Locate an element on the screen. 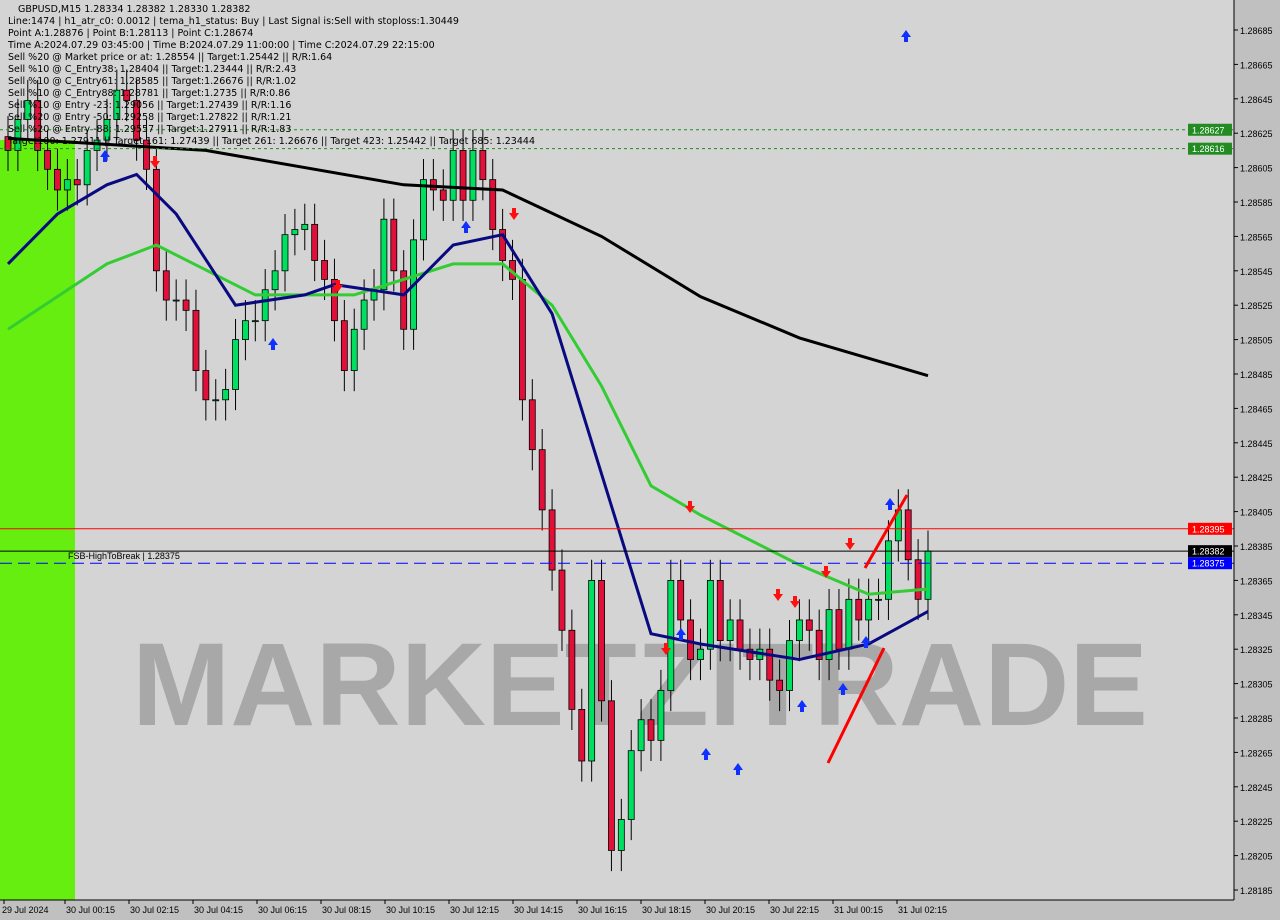 The image size is (1280, 920). y-tick-label: 1.28365 is located at coordinates (1256, 581).